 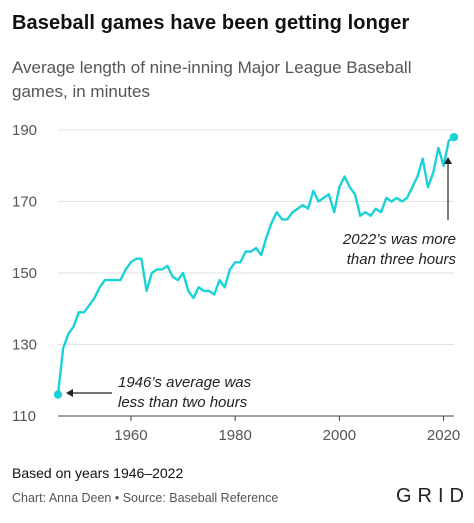 What do you see at coordinates (234, 435) in the screenshot?
I see `x-tick-label: 1980` at bounding box center [234, 435].